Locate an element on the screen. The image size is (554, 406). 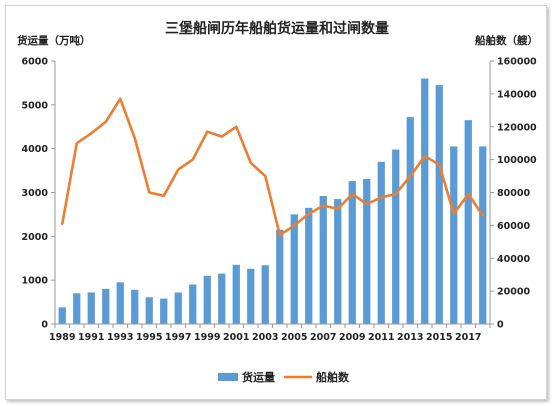
bar-2018 is located at coordinates (483, 235).